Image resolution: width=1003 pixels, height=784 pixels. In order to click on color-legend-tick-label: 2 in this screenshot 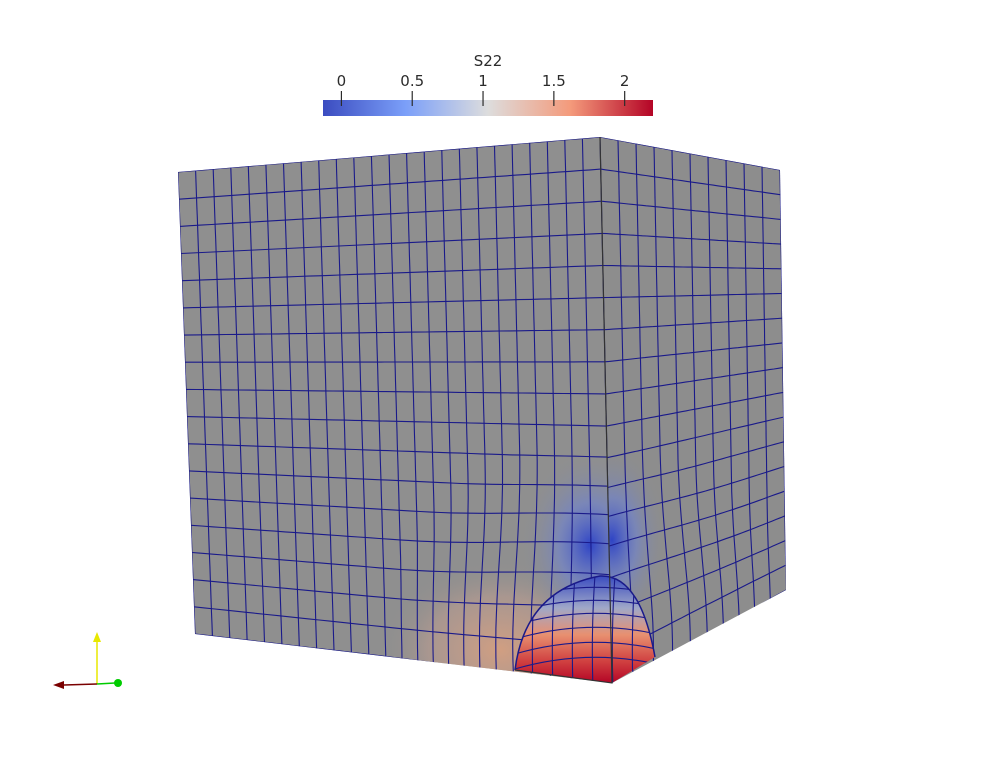, I will do `click(625, 81)`.